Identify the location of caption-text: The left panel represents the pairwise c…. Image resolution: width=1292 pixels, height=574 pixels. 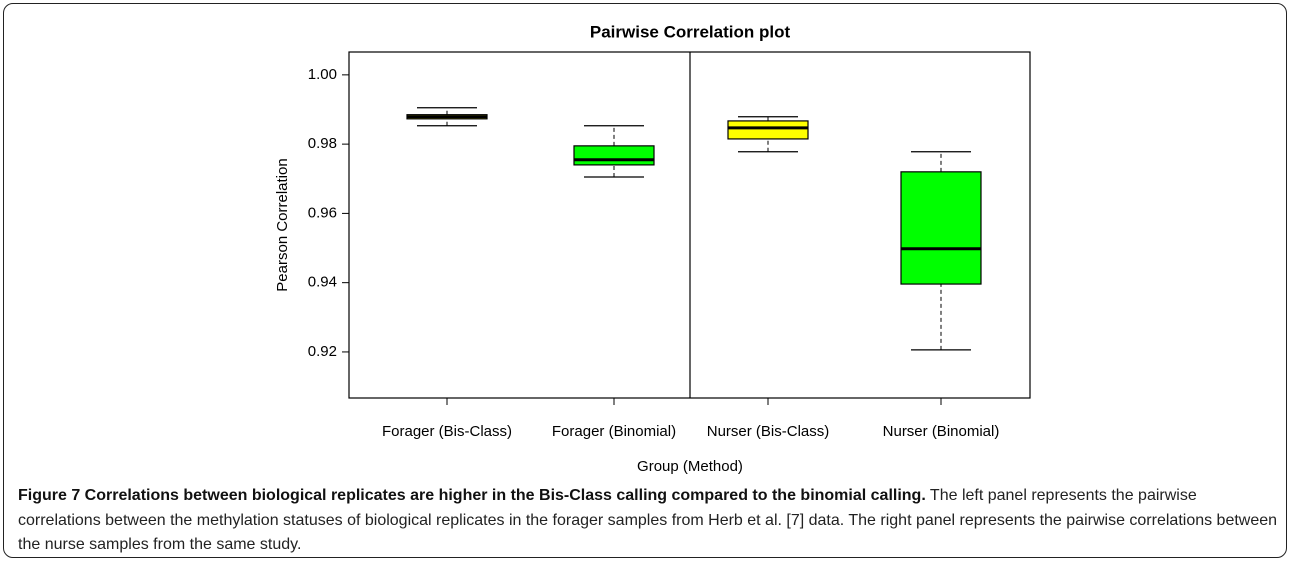
(648, 520).